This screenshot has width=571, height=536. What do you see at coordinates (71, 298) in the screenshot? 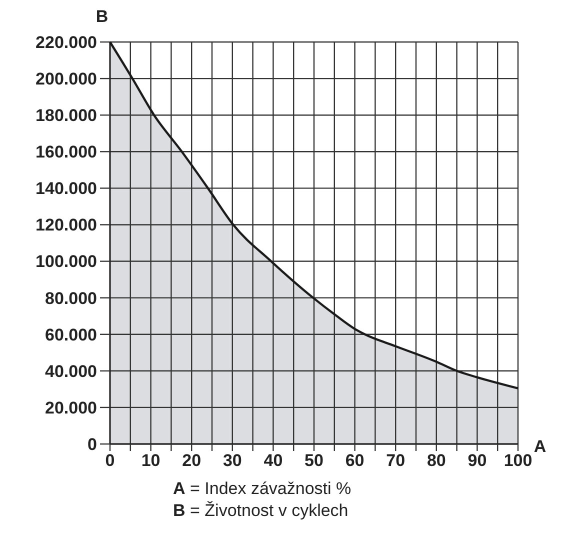
I see `y-tick-label: 80.000` at bounding box center [71, 298].